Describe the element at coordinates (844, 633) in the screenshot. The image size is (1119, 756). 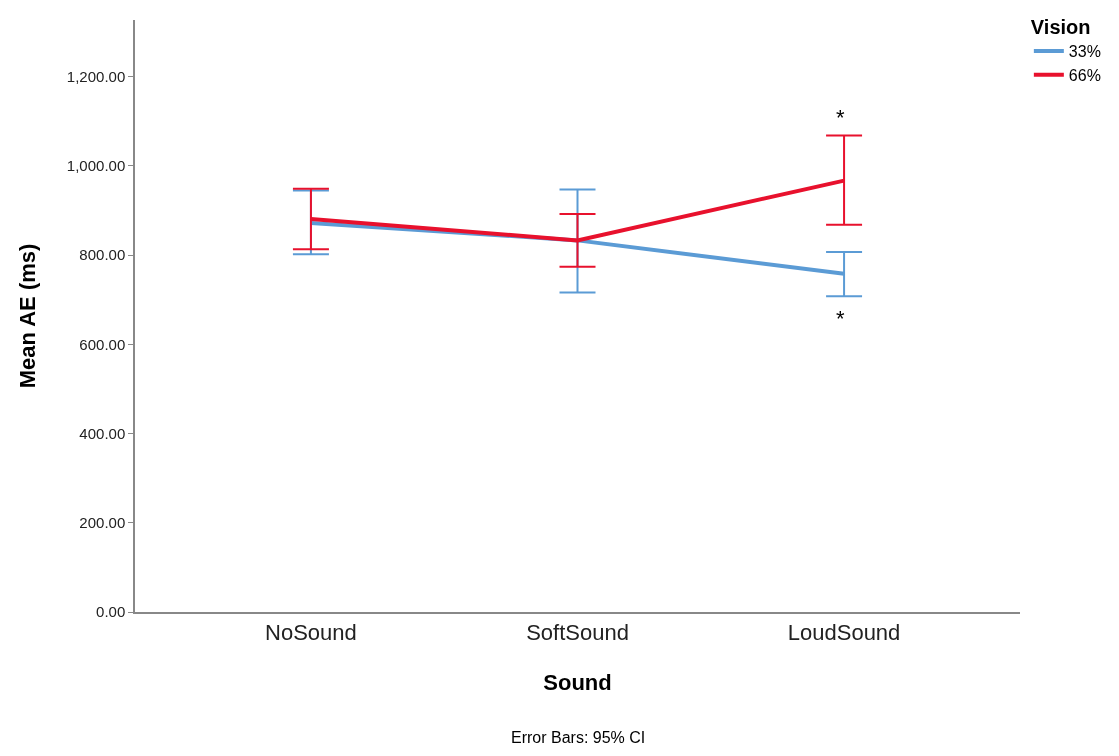
I see `x-tick-label: LoudSound` at that location.